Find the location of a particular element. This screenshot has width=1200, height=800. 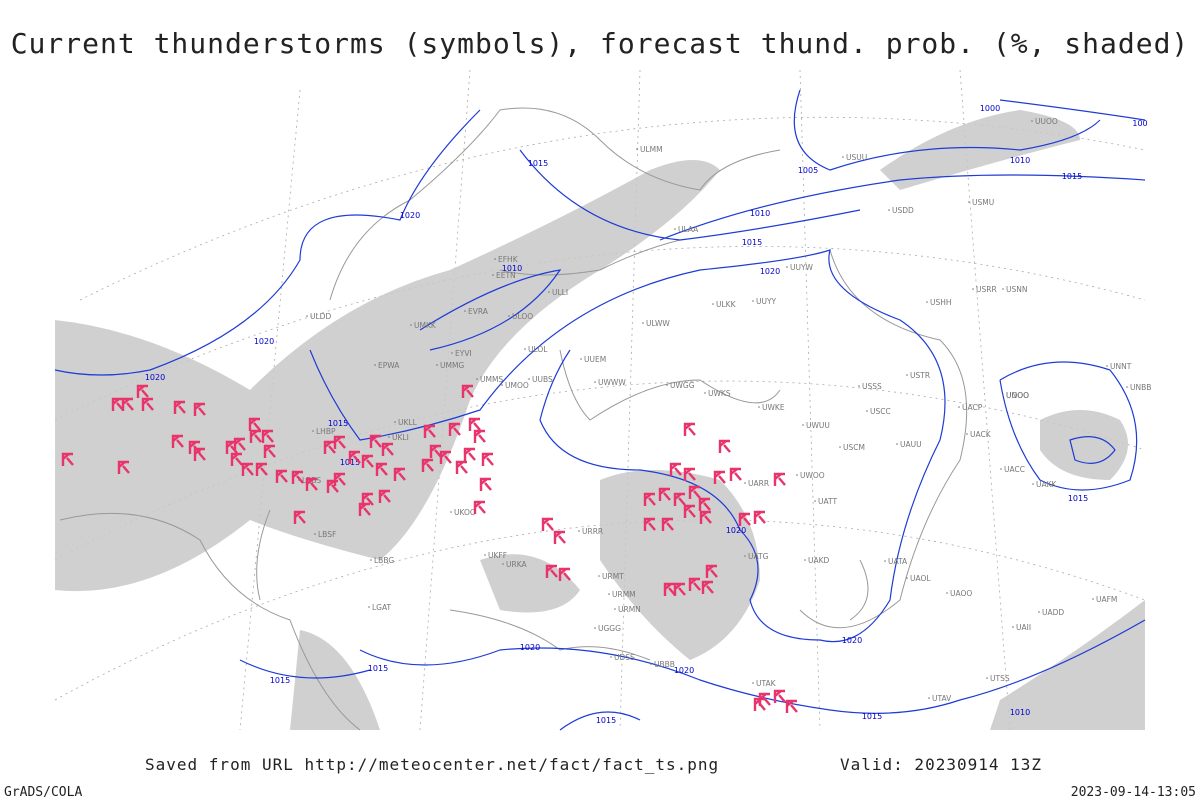

station-label: USCM is located at coordinates (854, 447).